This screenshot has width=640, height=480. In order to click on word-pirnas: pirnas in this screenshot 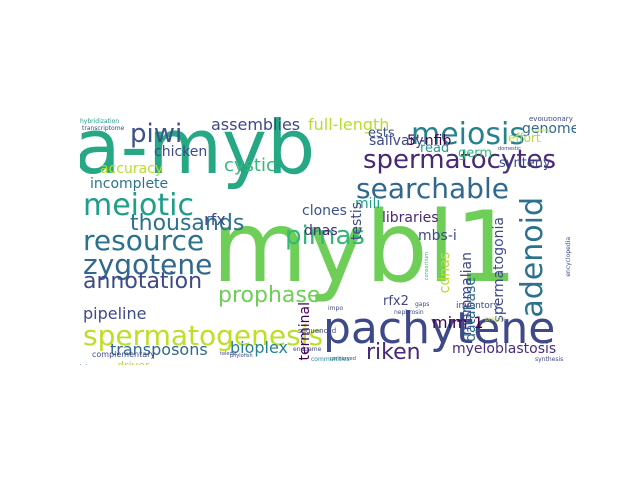, I will do `click(325, 236)`.